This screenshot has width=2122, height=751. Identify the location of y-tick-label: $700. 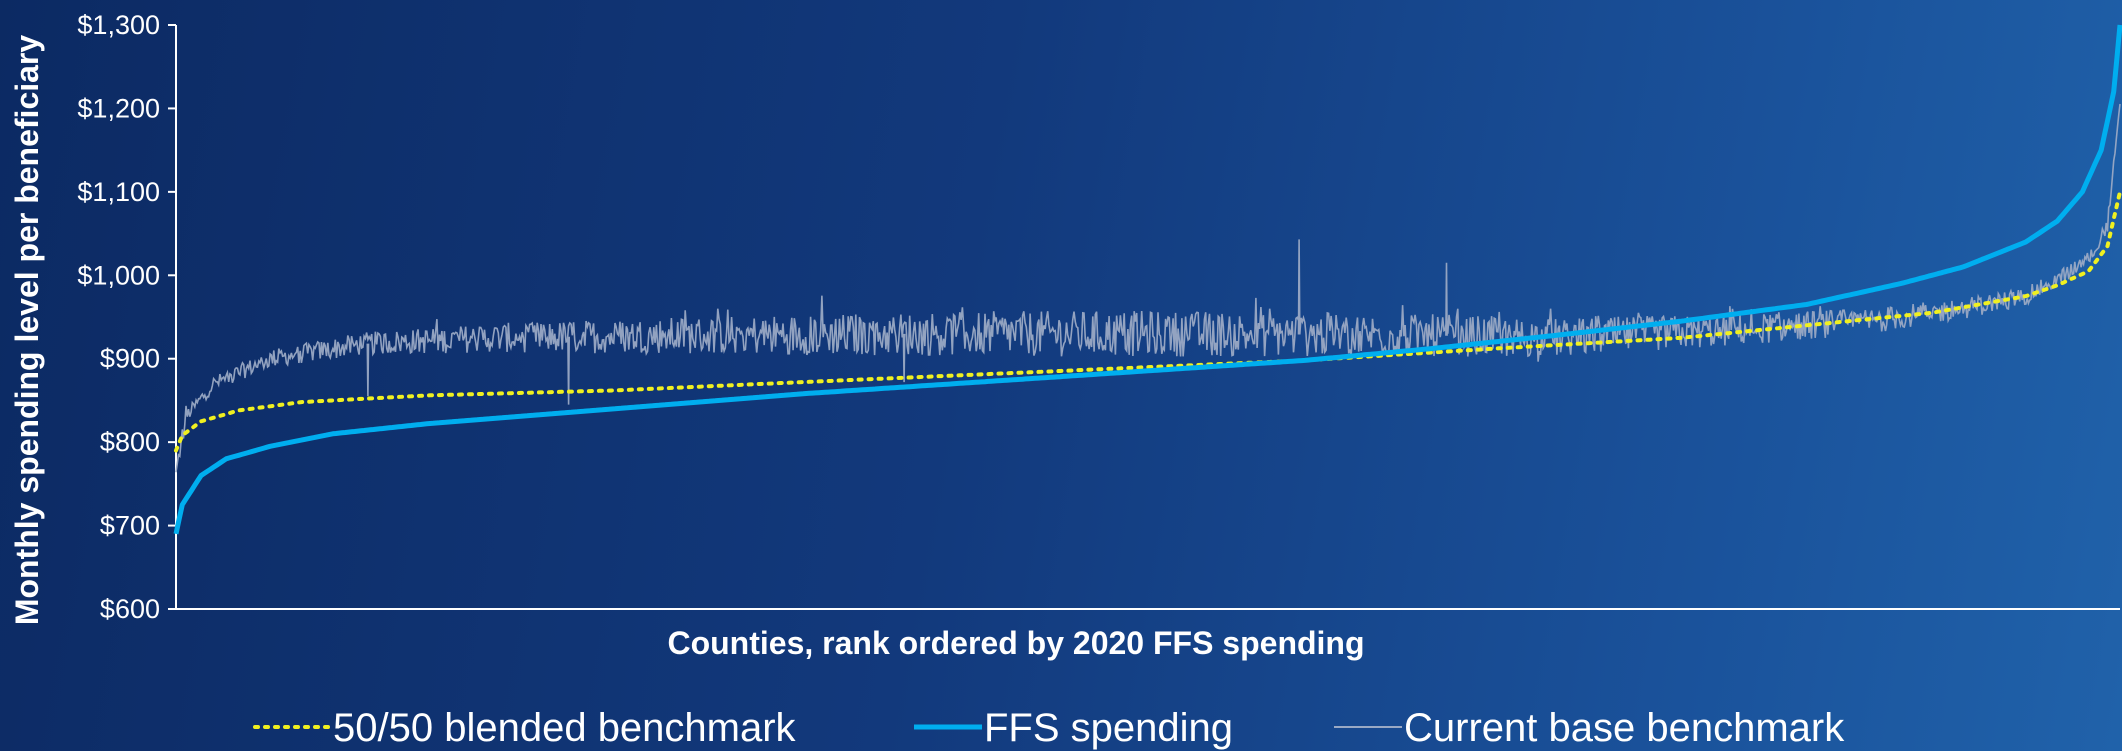
(130, 526).